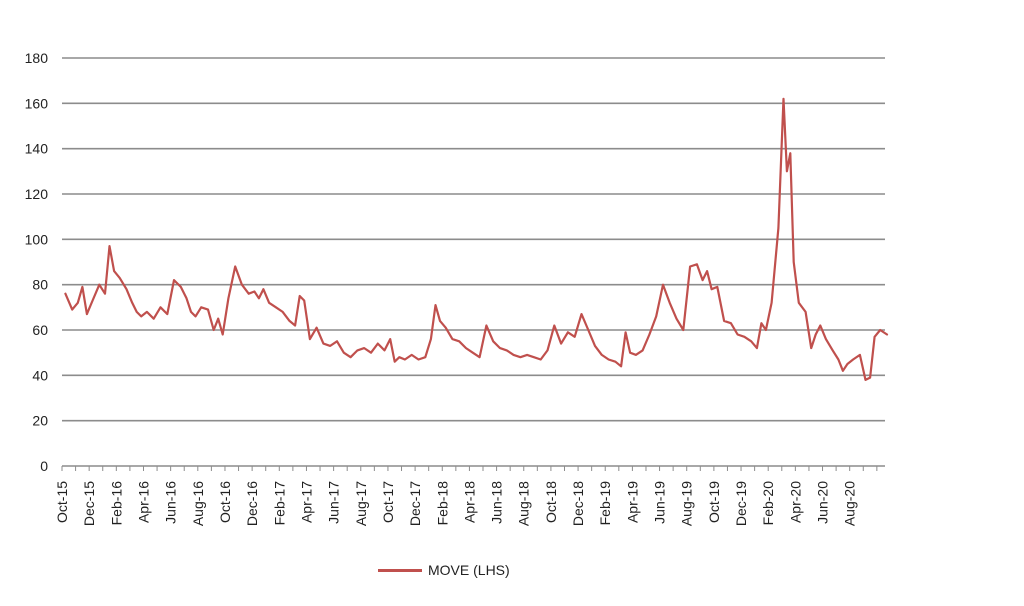 Image resolution: width=1024 pixels, height=606 pixels. I want to click on y-tick-label: 100, so click(37, 239).